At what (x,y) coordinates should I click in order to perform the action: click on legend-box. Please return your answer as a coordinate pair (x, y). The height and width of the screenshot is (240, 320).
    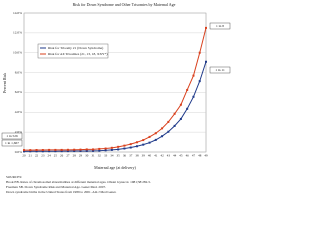
    Looking at the image, I should click on (73, 51).